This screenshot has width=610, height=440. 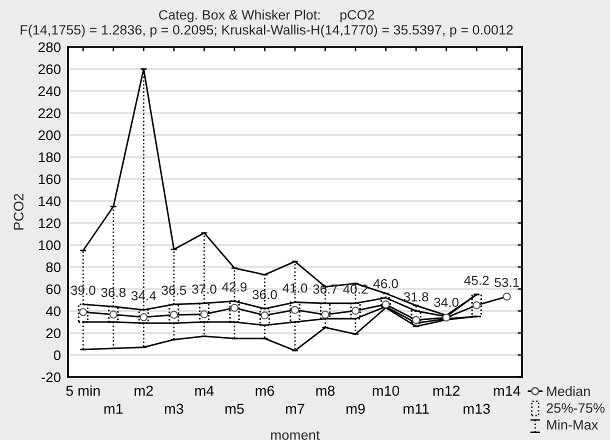 What do you see at coordinates (57, 355) in the screenshot?
I see `y-tick-label: 0` at bounding box center [57, 355].